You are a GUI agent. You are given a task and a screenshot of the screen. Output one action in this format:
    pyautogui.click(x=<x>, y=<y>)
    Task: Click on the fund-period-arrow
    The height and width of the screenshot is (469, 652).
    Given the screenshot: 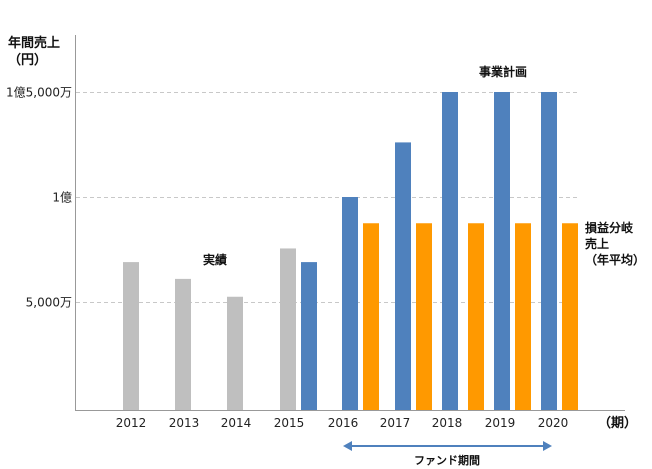 What is the action you would take?
    pyautogui.click(x=447, y=446)
    